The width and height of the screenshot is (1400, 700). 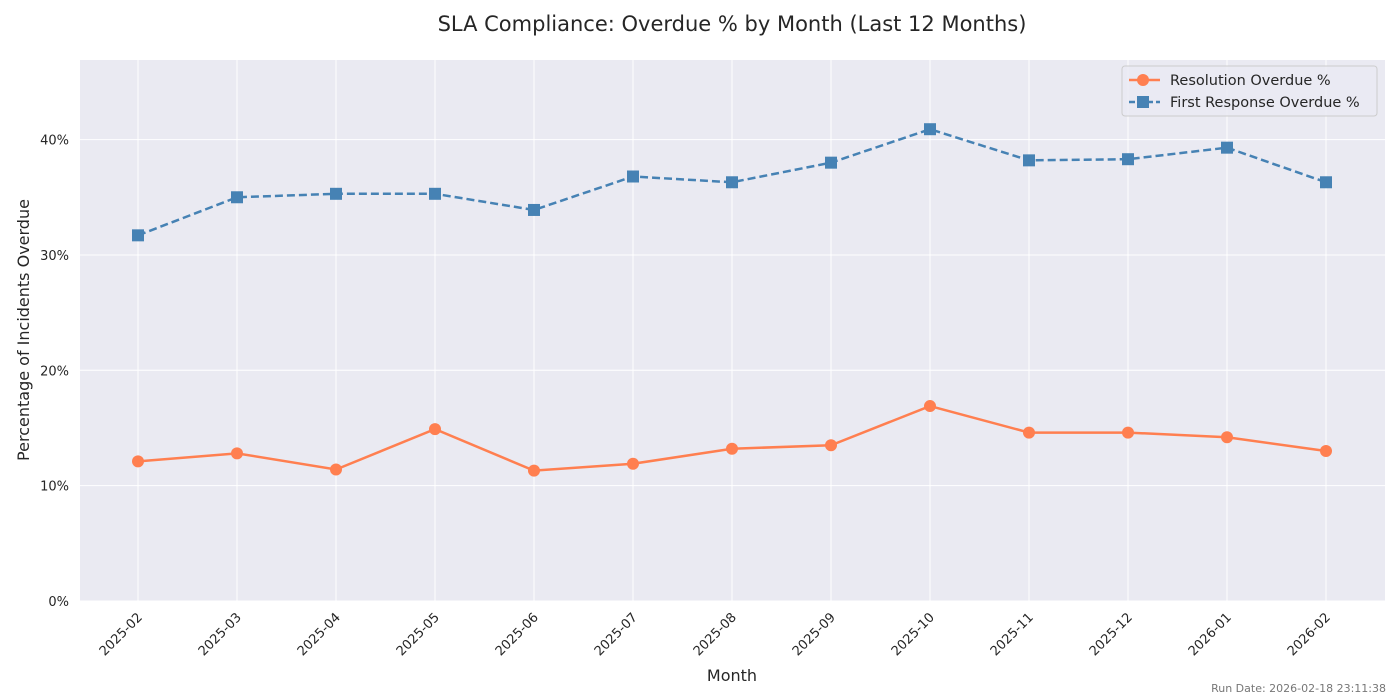 I want to click on x-axis-label: Month, so click(x=732, y=675).